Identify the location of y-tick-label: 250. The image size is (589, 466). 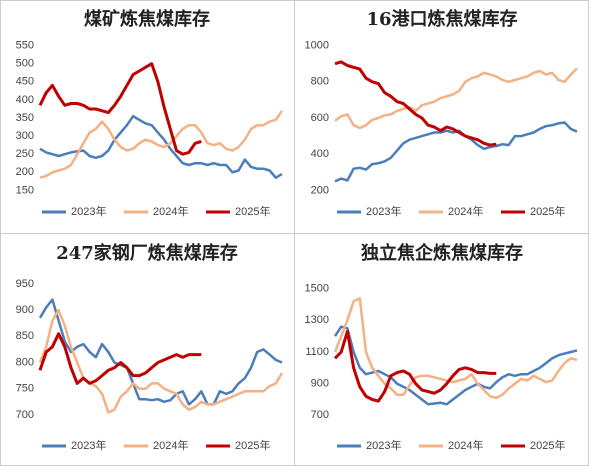
(25, 154).